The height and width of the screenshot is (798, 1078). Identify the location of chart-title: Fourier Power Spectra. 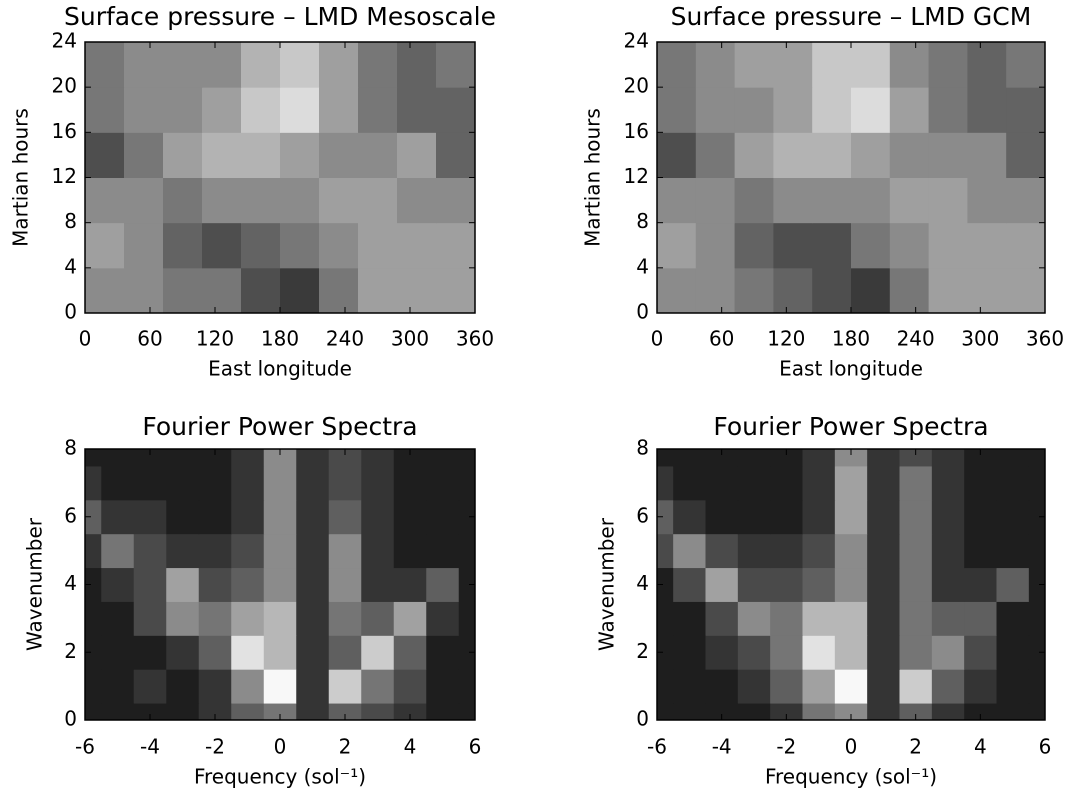
(850, 426).